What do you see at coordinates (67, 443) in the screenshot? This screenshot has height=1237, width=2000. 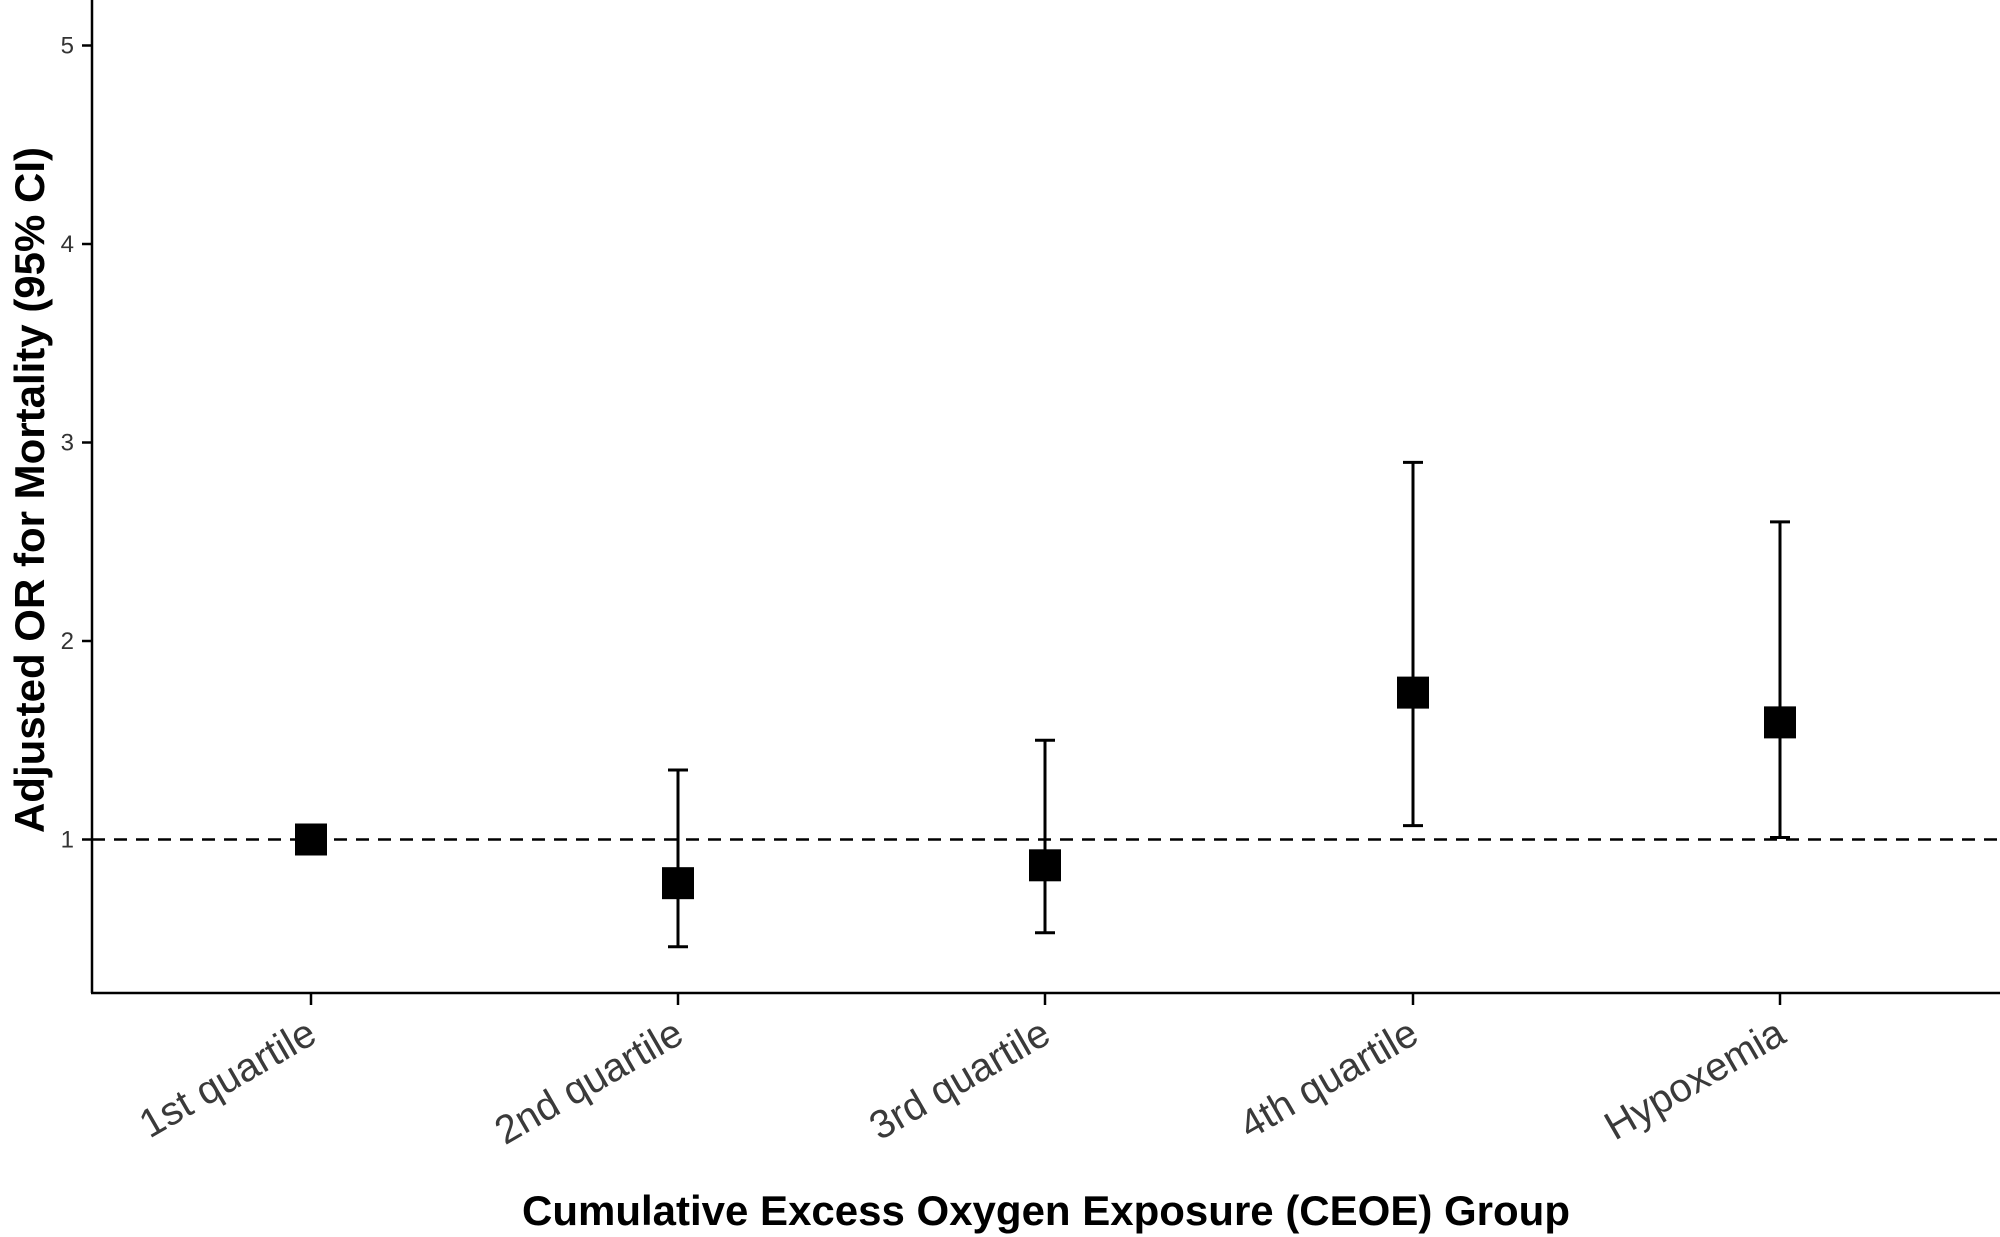 I see `y-tick-label: 3` at bounding box center [67, 443].